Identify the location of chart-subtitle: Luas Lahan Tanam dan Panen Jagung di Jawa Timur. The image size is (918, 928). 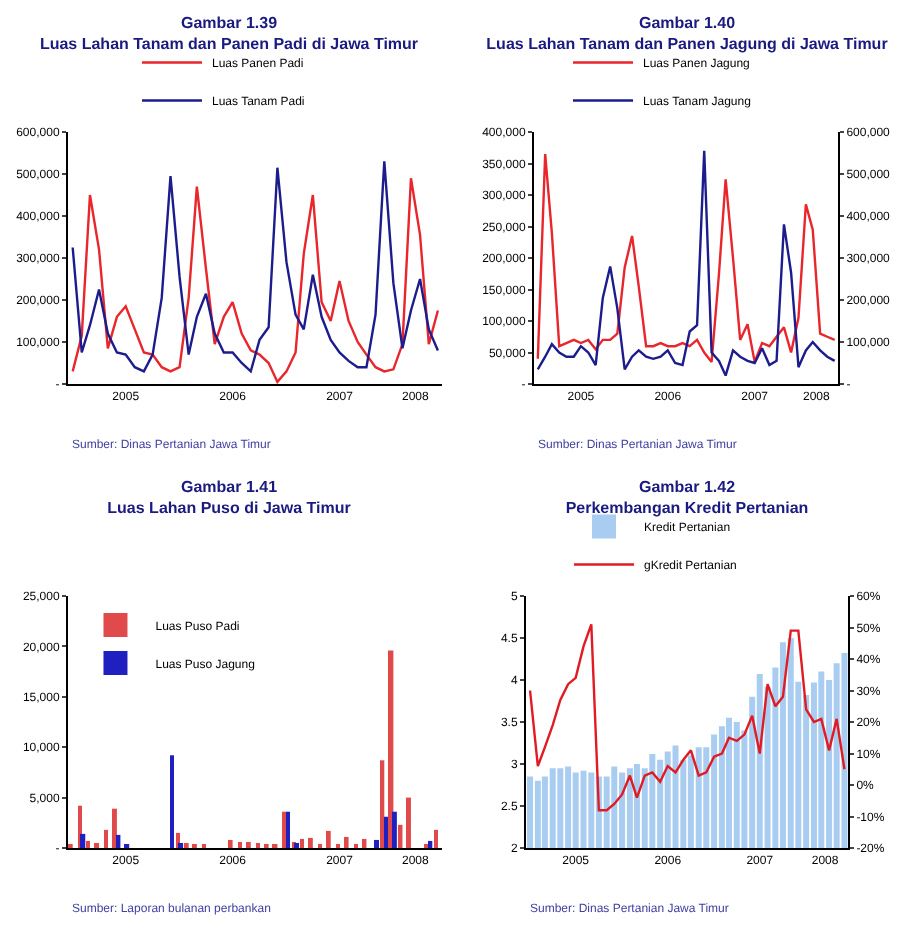
(687, 43).